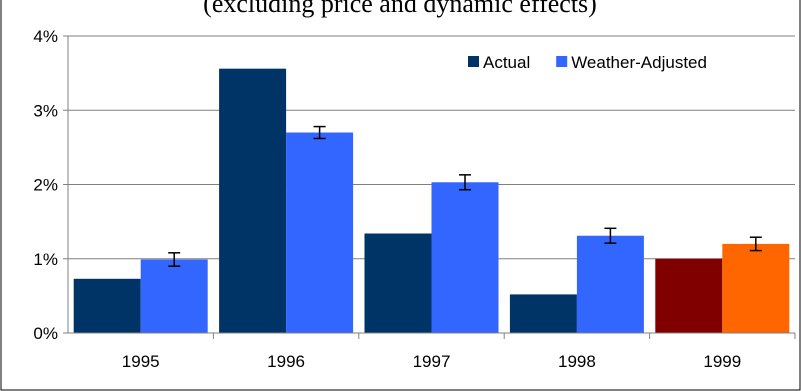  Describe the element at coordinates (253, 201) in the screenshot. I see `bar-actual-1996` at that location.